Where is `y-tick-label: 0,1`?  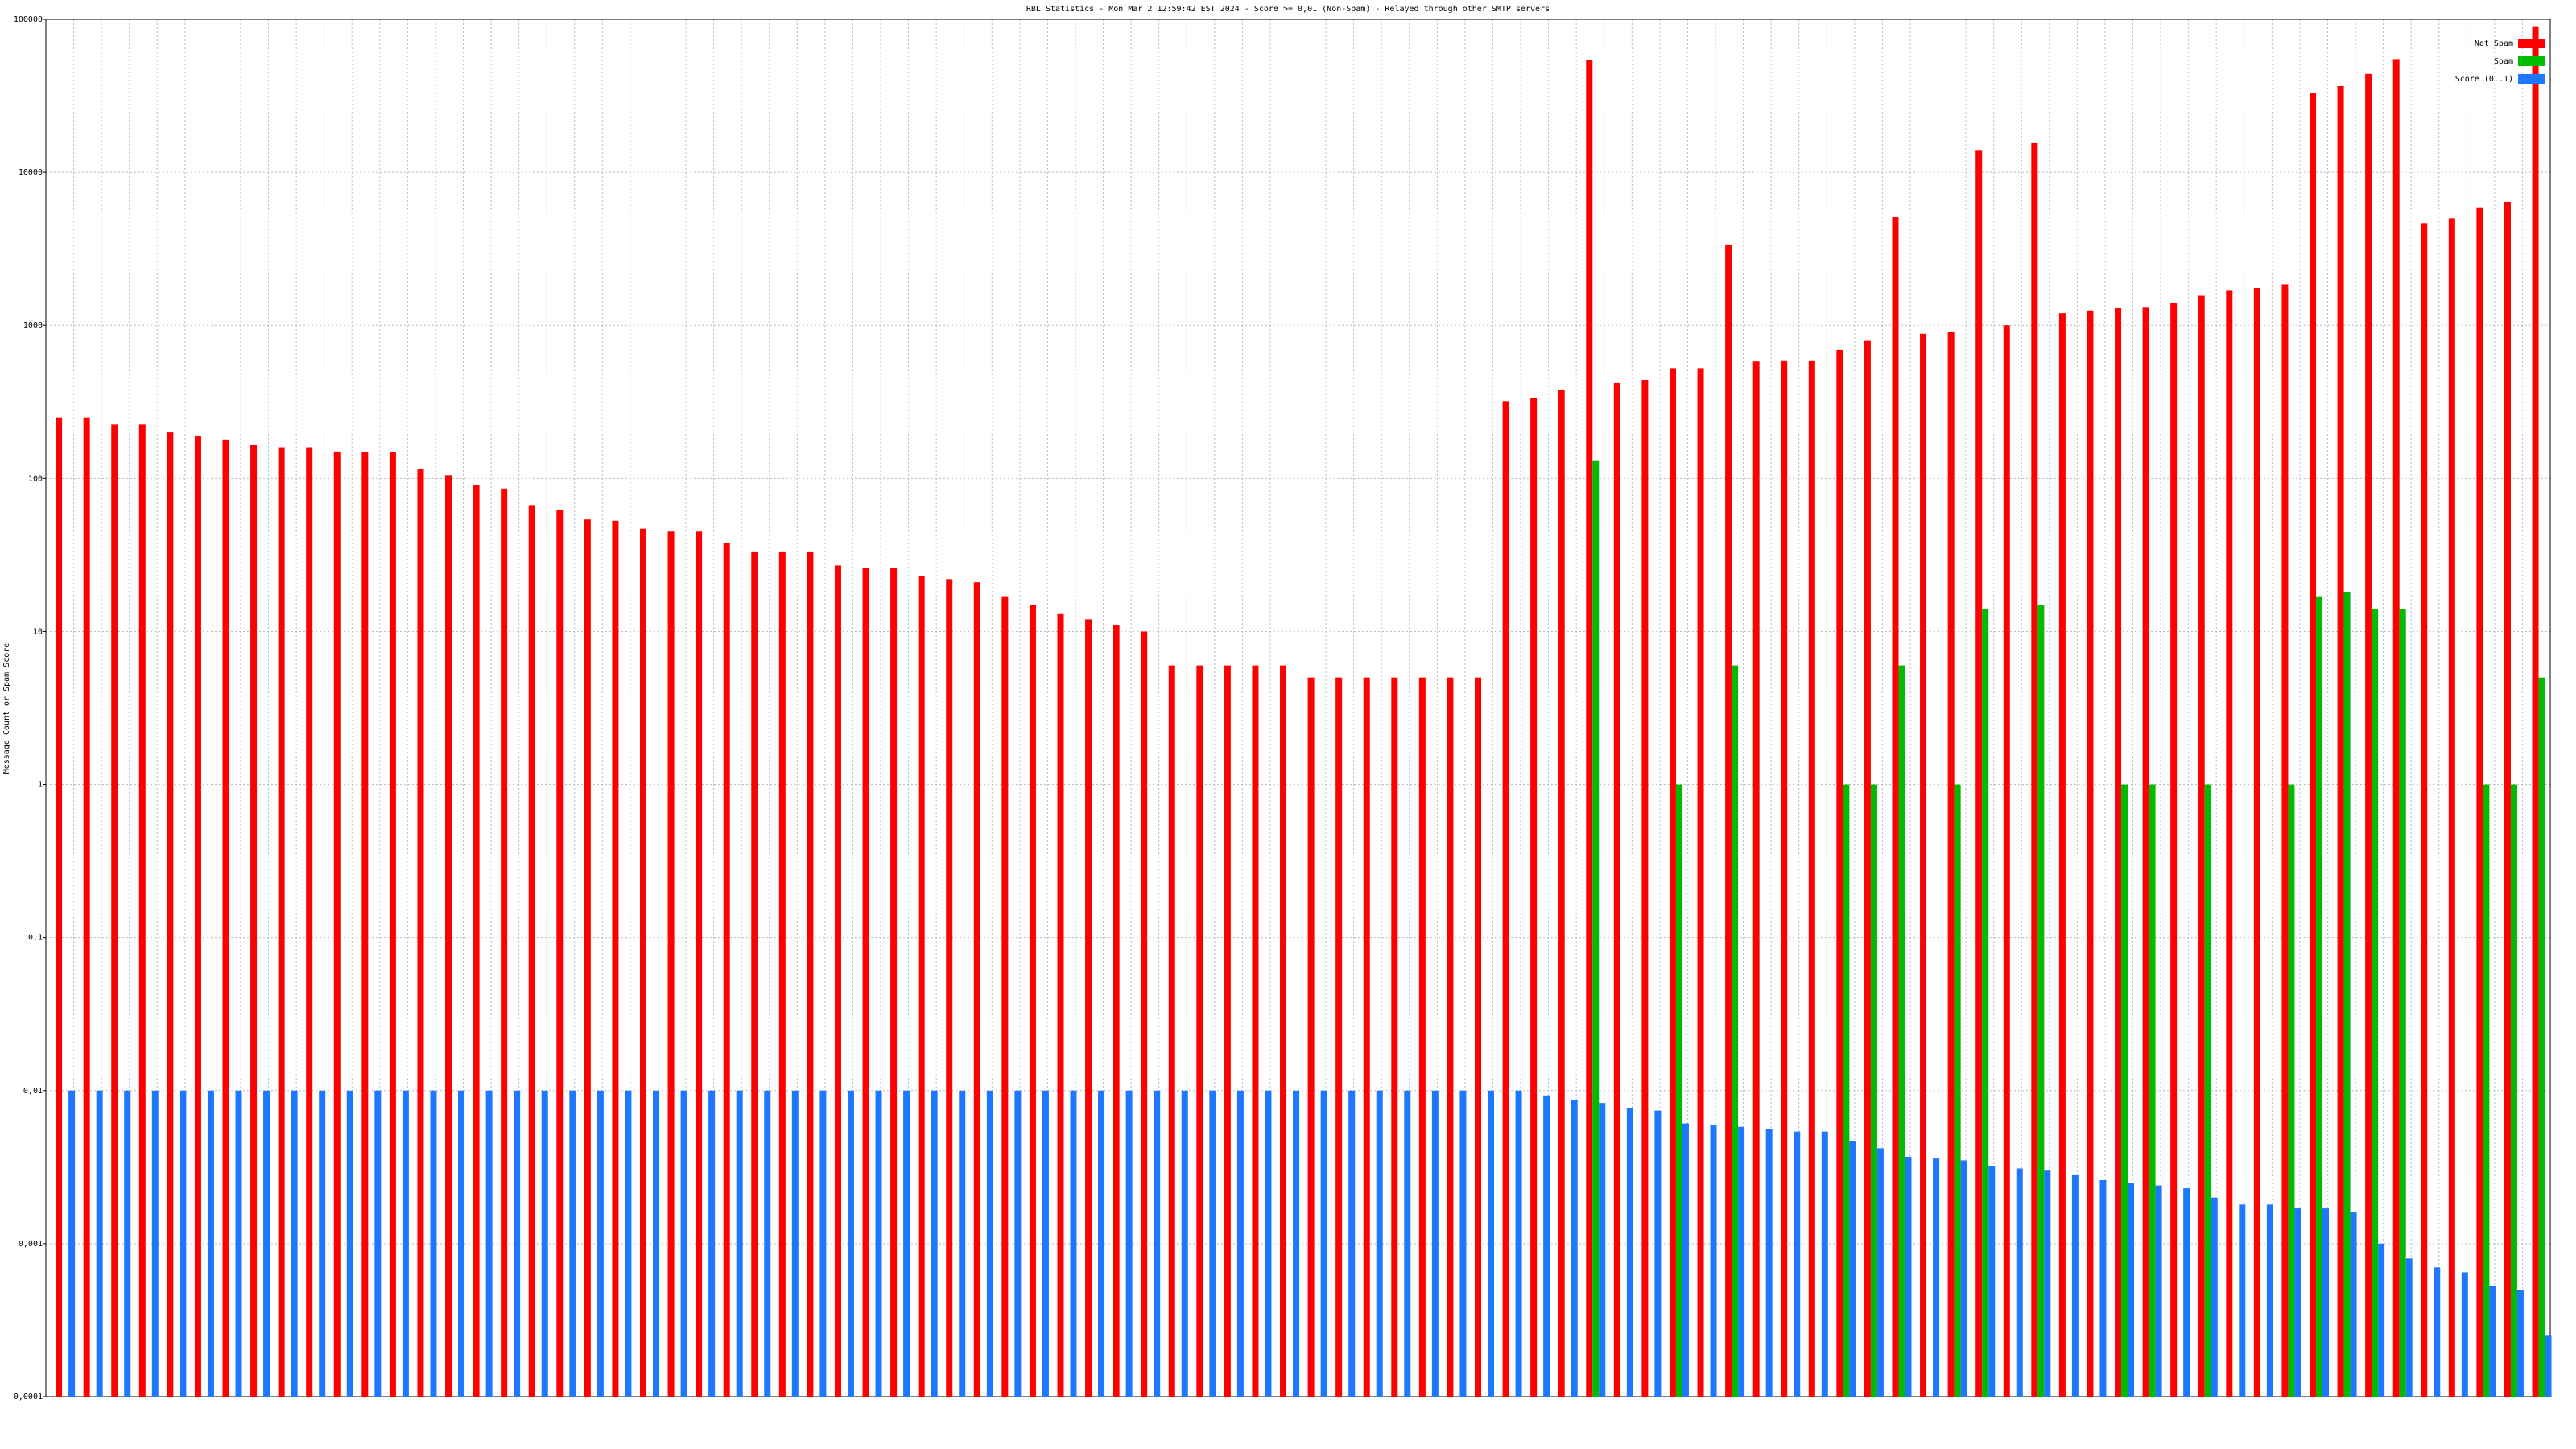
y-tick-label: 0,1 is located at coordinates (35, 938).